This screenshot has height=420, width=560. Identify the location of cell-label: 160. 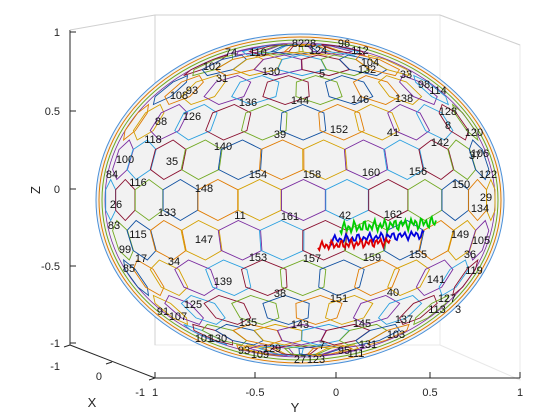
(371, 173).